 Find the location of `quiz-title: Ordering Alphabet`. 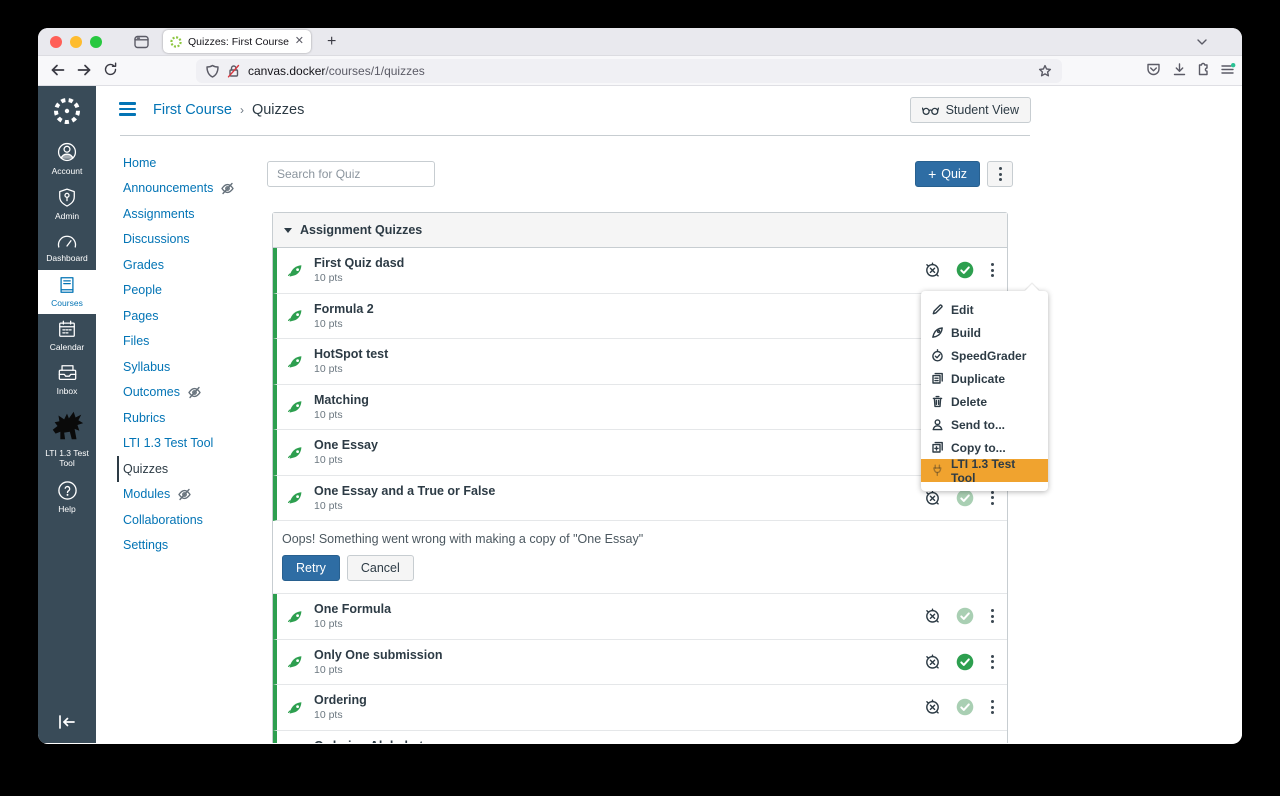

quiz-title: Ordering Alphabet is located at coordinates (368, 741).